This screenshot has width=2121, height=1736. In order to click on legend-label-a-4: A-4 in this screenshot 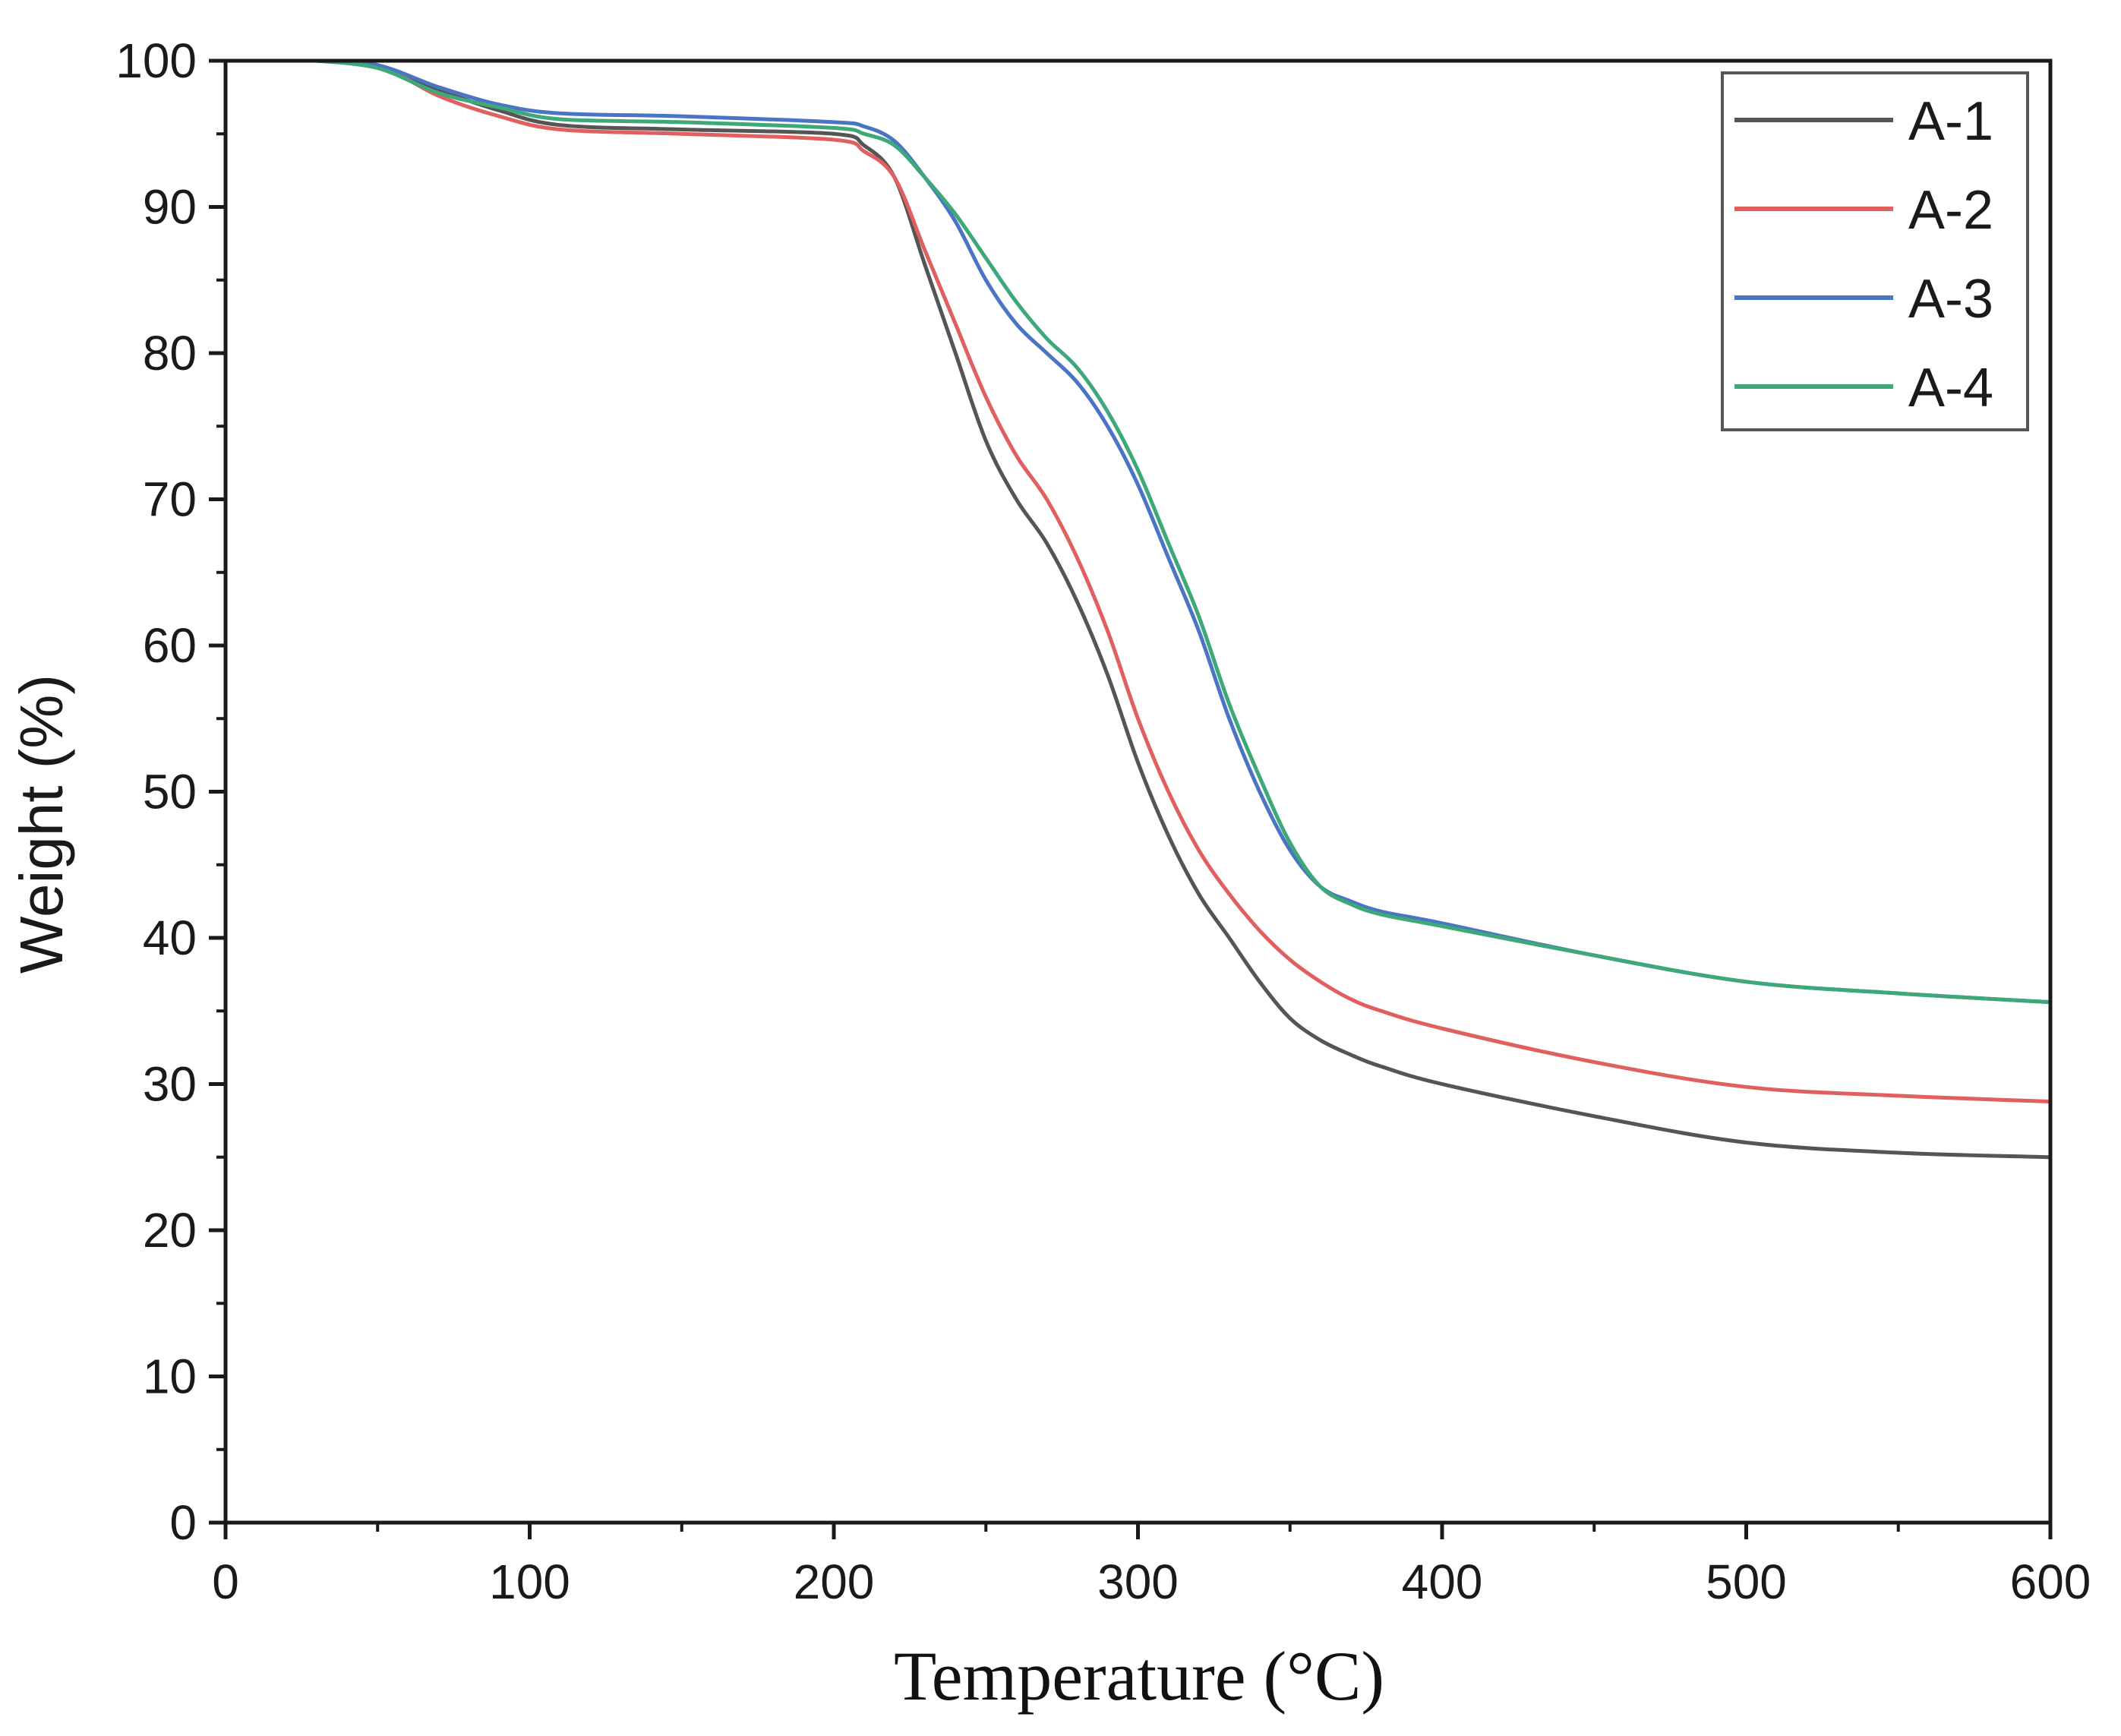, I will do `click(1951, 388)`.